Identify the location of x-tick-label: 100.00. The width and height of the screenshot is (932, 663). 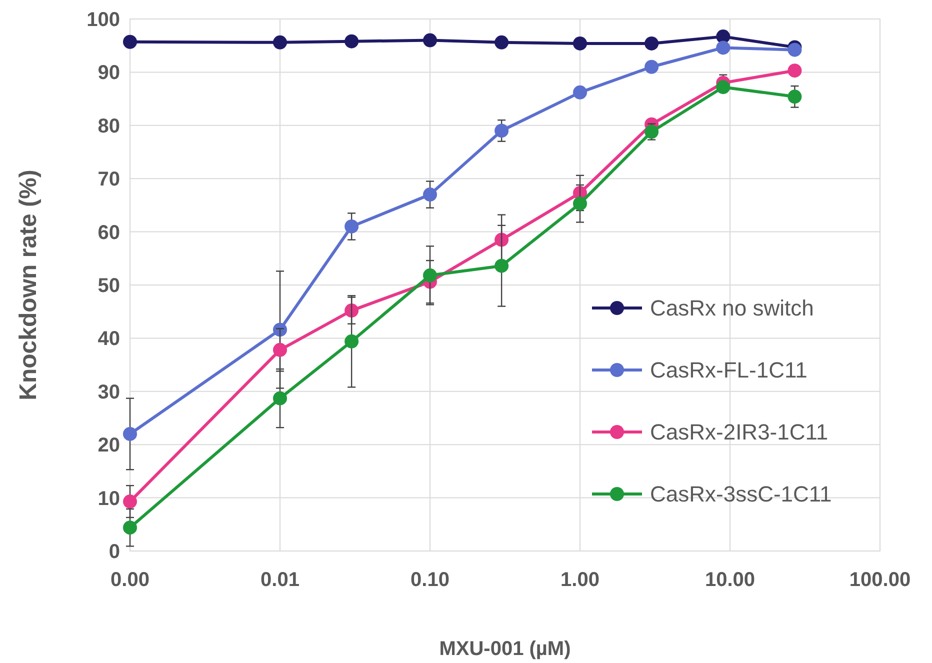
(880, 580).